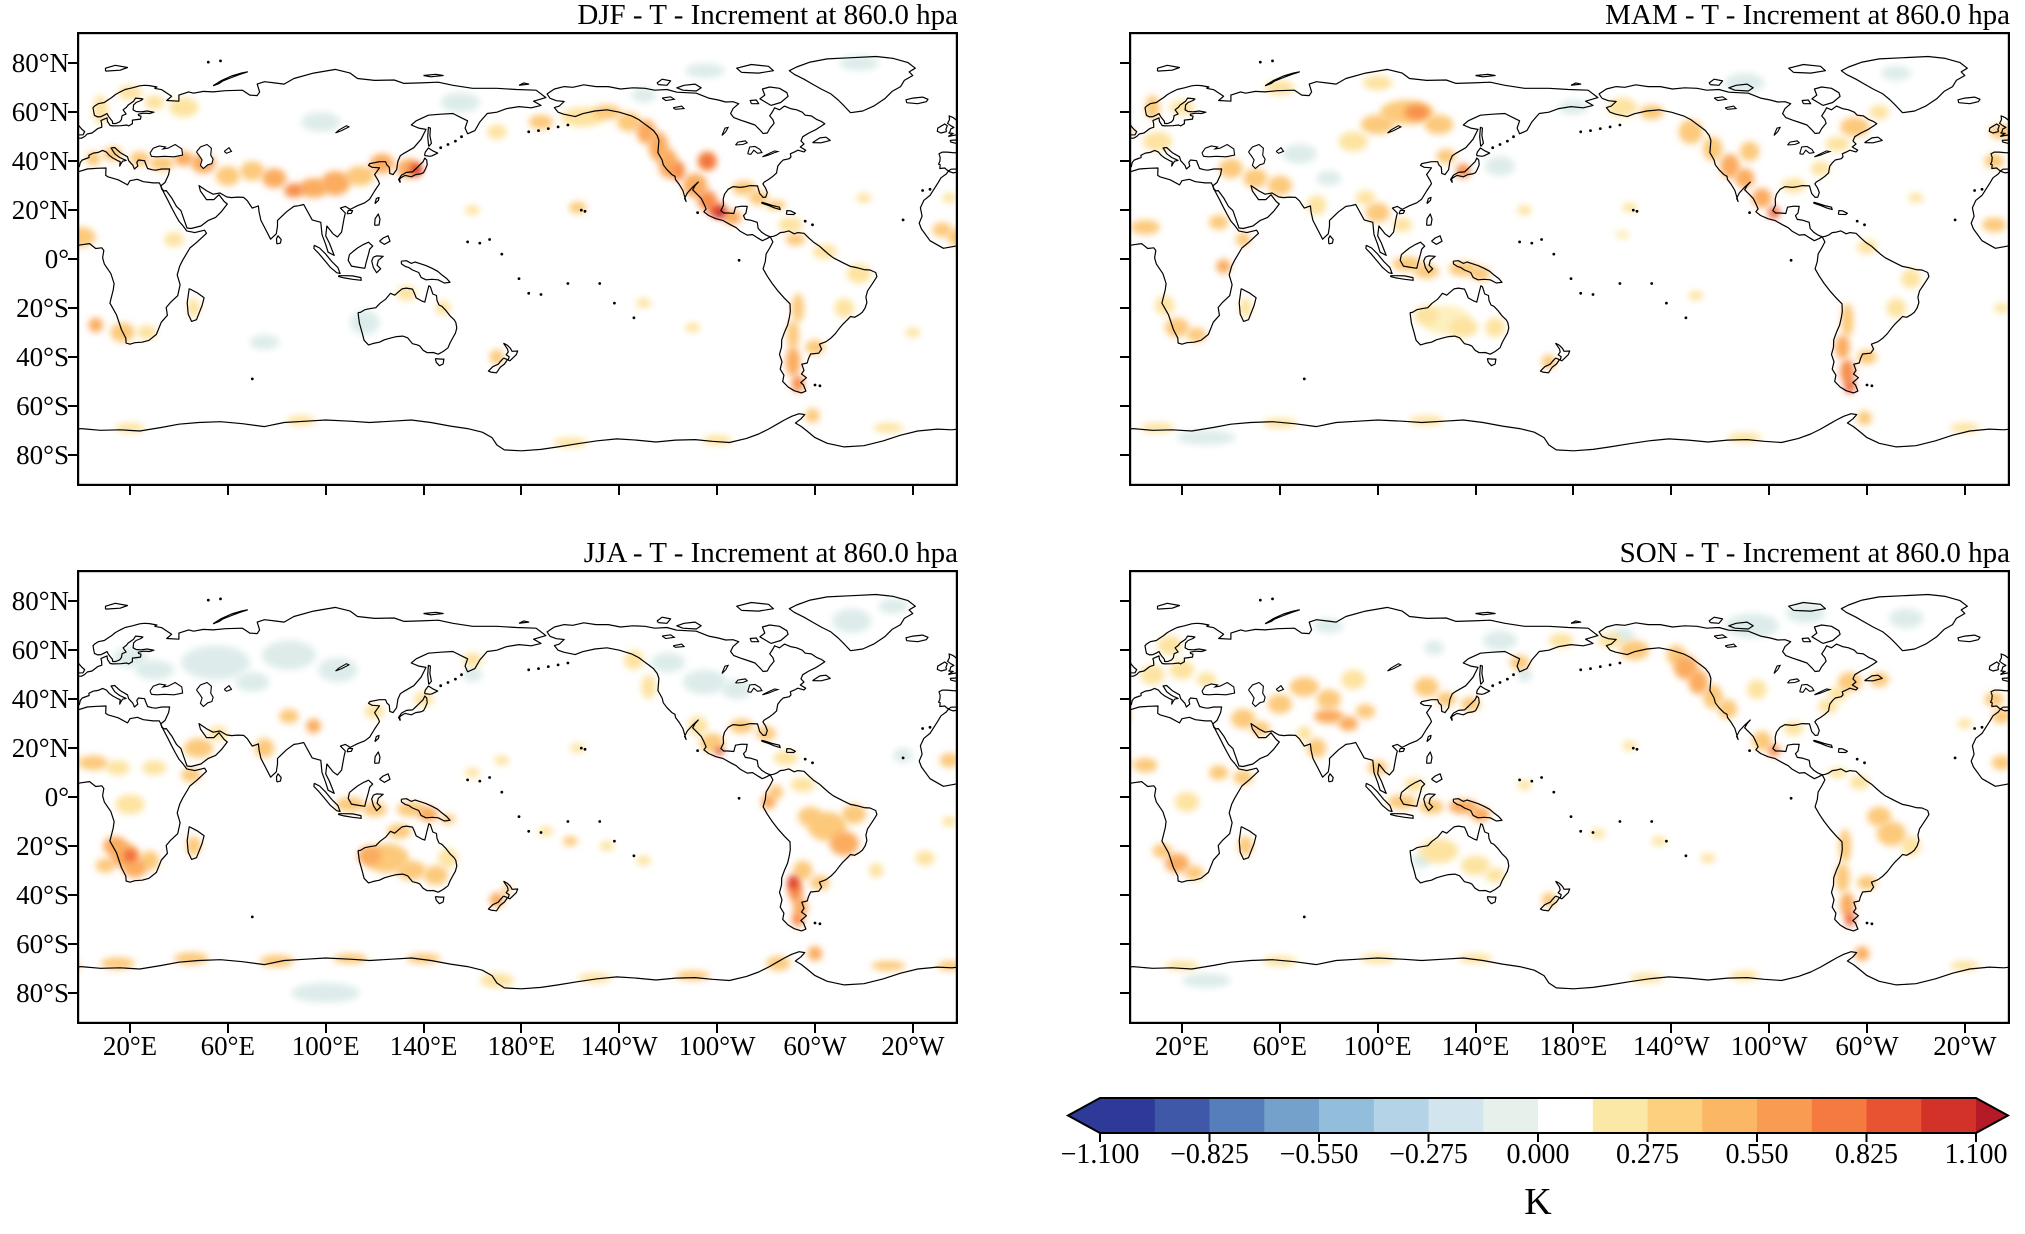 The width and height of the screenshot is (2025, 1234). What do you see at coordinates (1377, 1046) in the screenshot?
I see `lon-tick-label: 100°E` at bounding box center [1377, 1046].